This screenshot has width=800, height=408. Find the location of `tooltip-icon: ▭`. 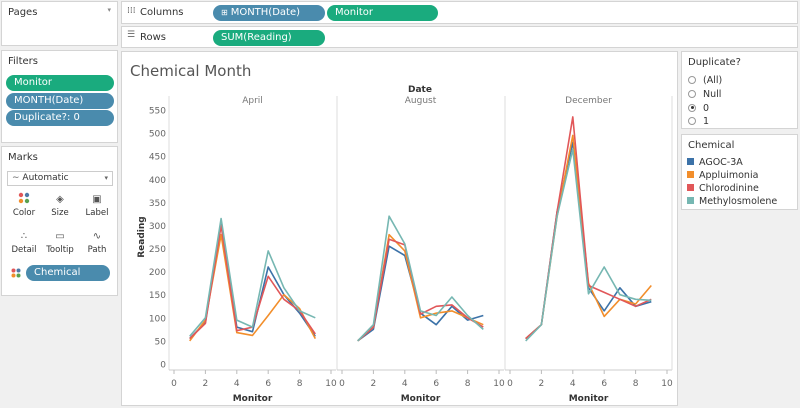

tooltip-icon: ▭ is located at coordinates (60, 236).